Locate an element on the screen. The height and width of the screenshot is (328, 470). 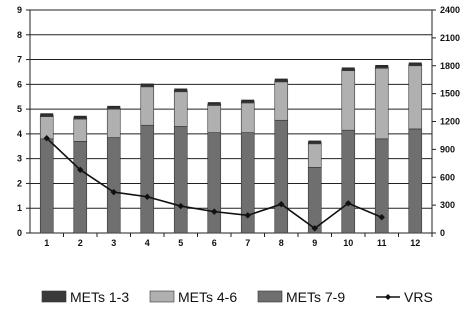
right-axis-tick-label: 2400 is located at coordinates (450, 10).